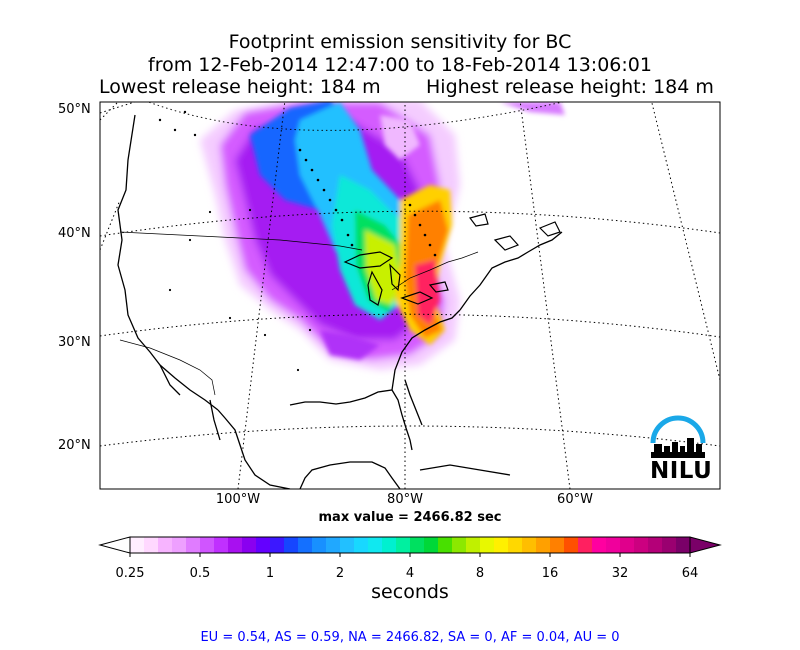 The height and width of the screenshot is (650, 800). I want to click on title-highest-release: Highest release height: 184 m, so click(570, 87).